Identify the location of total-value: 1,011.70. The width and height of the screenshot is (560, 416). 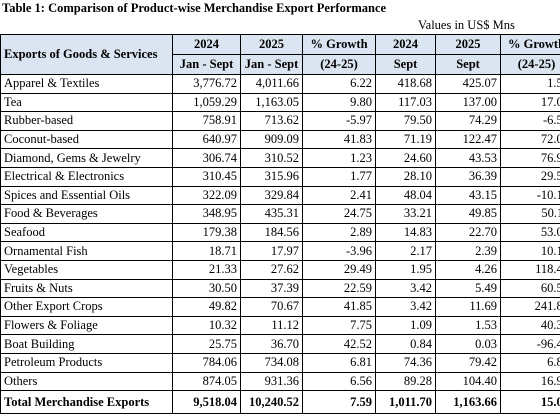
(405, 402).